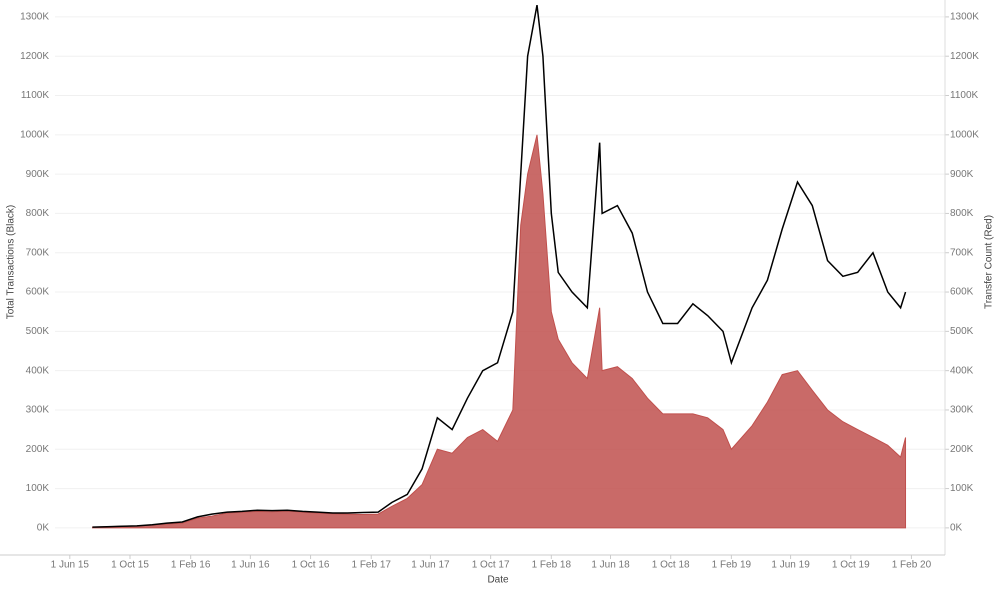  I want to click on y-tick-label: 1200K, so click(34, 56).